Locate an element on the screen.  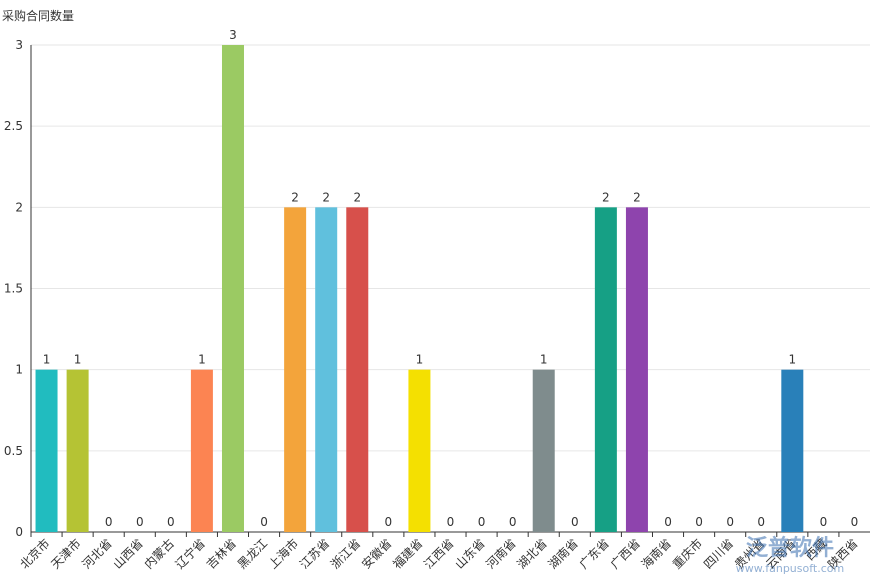
y-tick-label: 3 is located at coordinates (19, 45).